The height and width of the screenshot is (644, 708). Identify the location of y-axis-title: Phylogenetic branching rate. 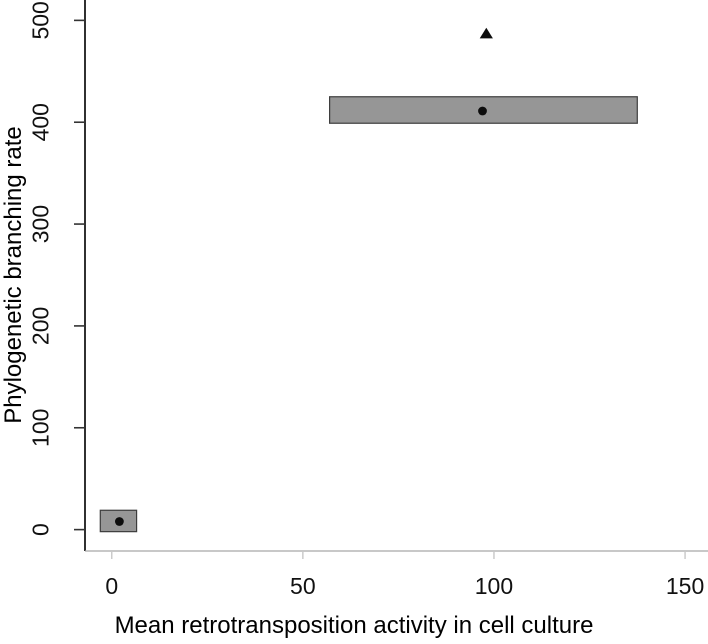
(13, 275).